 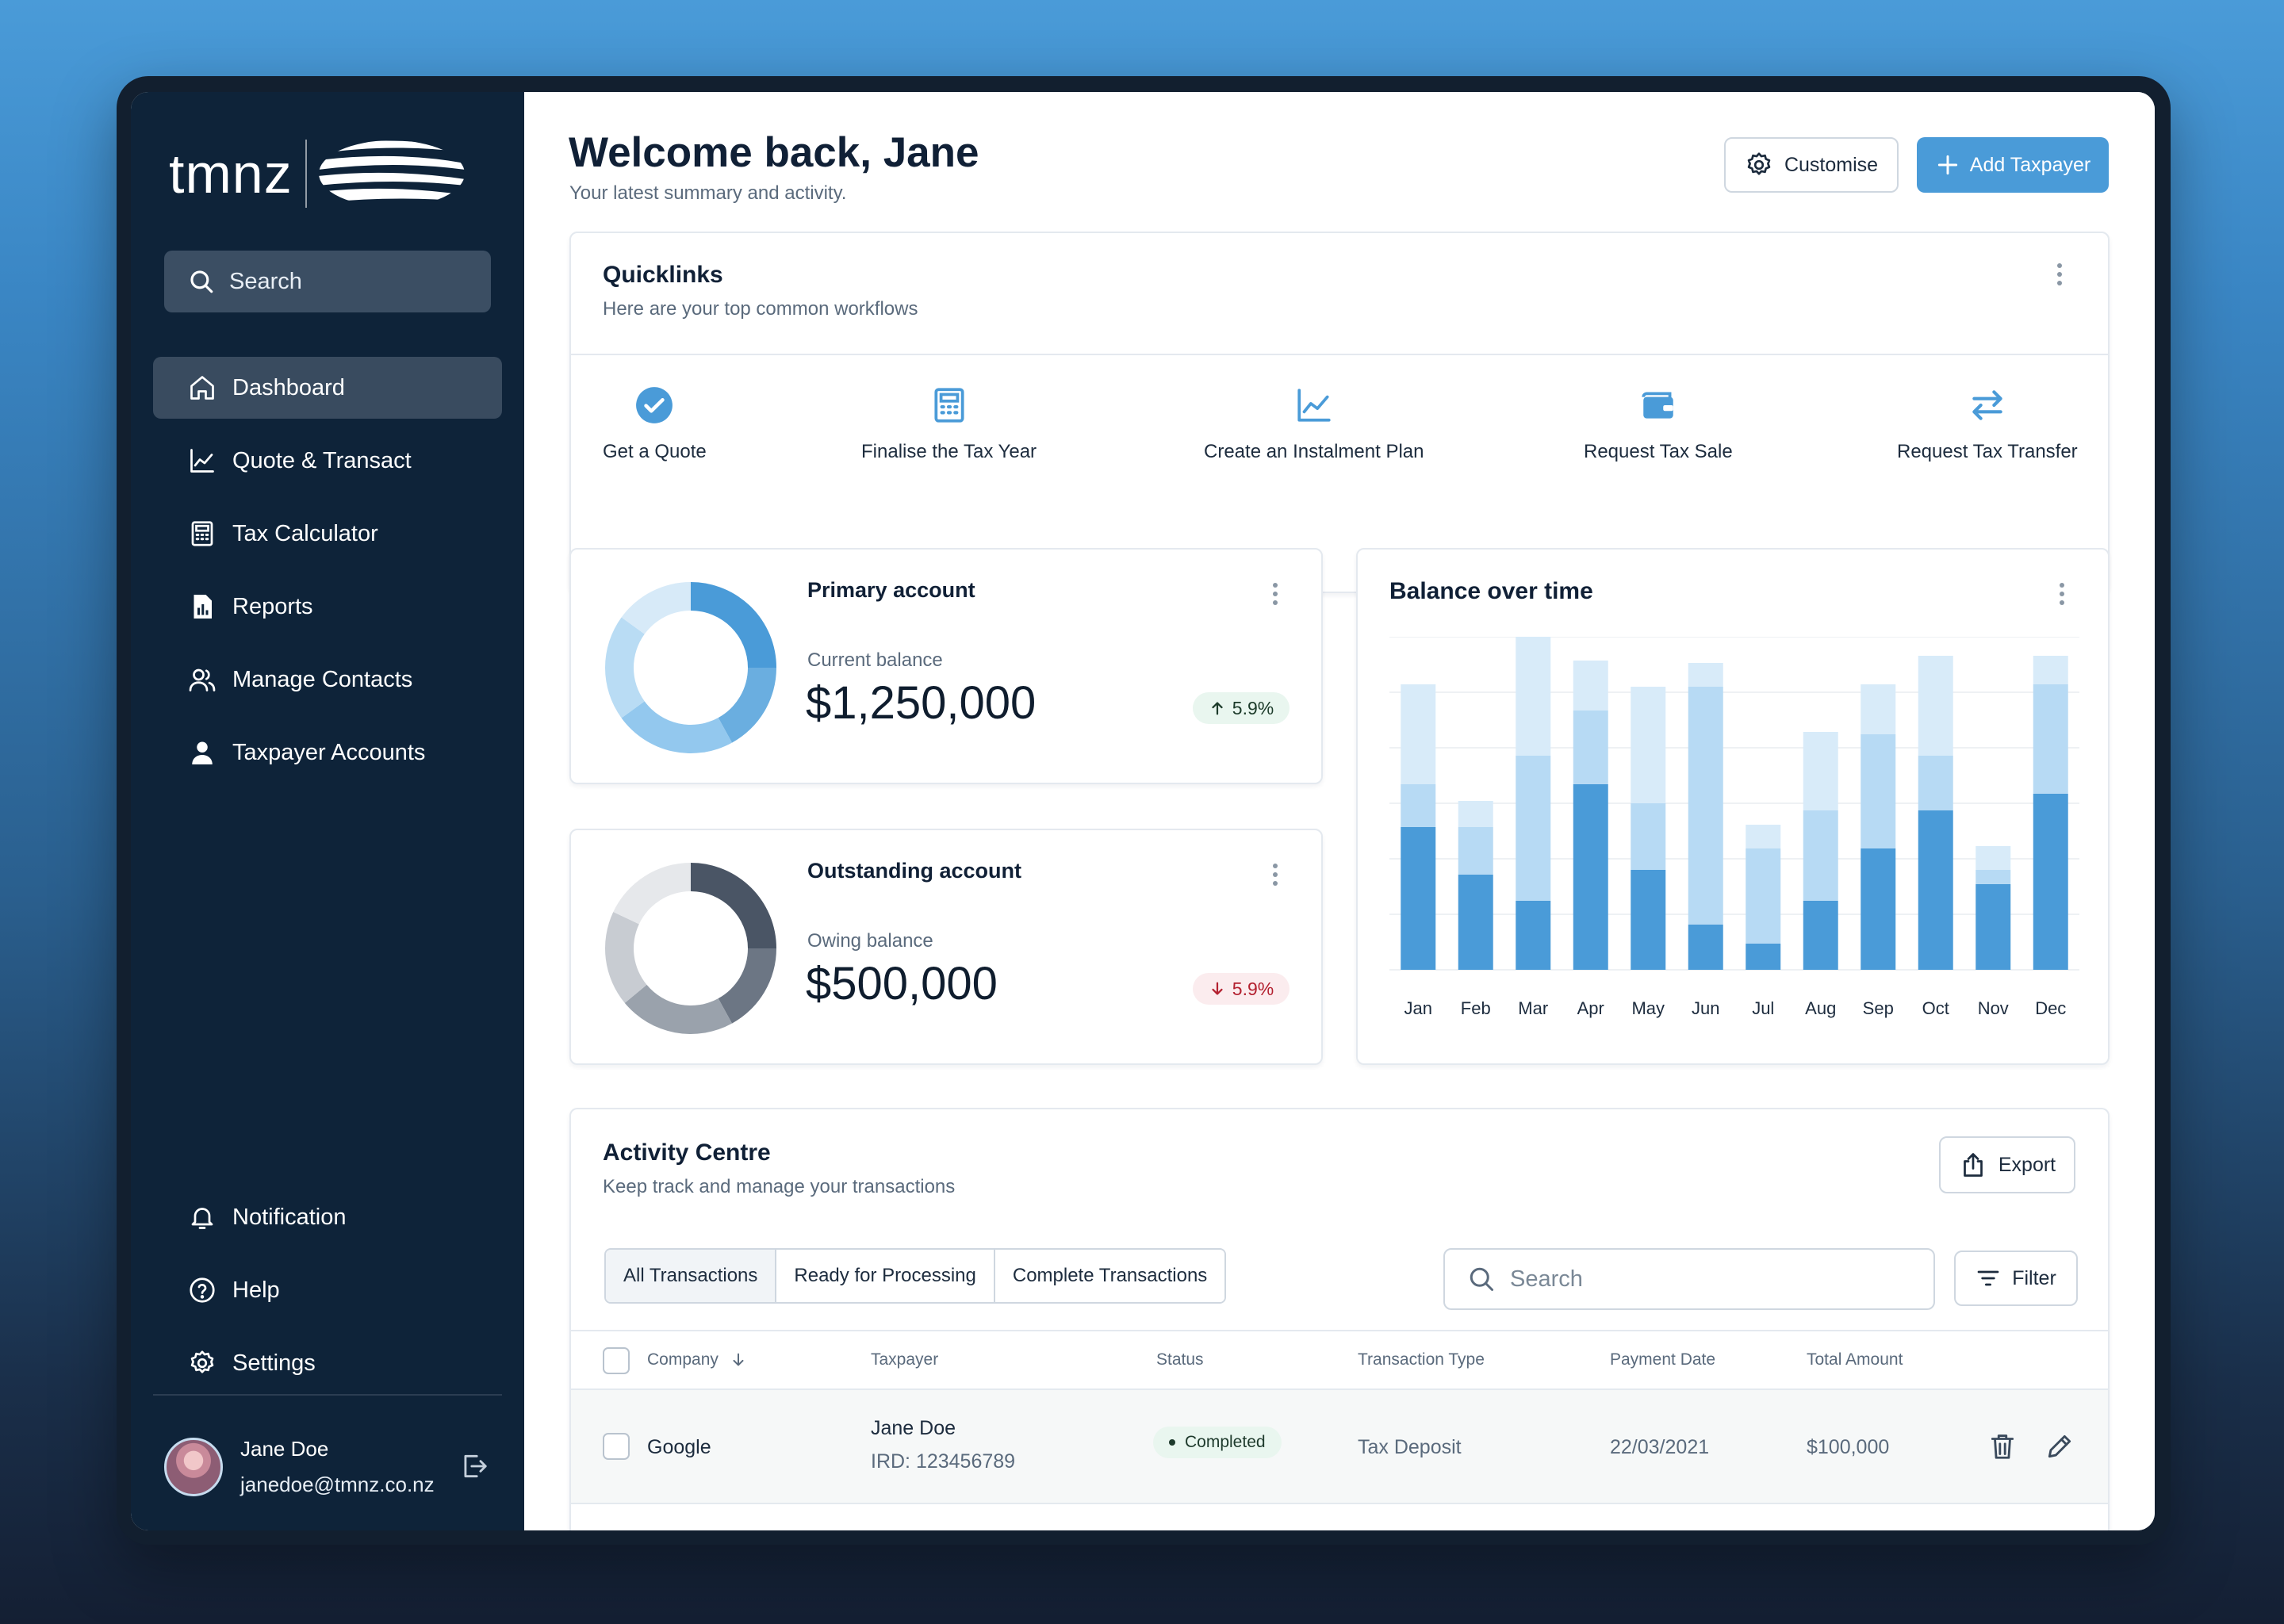 I want to click on sidebar-item-help: Help, so click(x=327, y=1290).